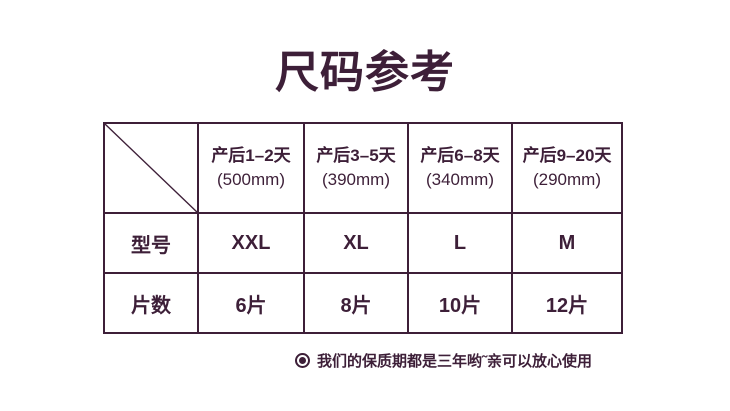 This screenshot has width=730, height=411. I want to click on table-cell-model-l: L, so click(460, 243).